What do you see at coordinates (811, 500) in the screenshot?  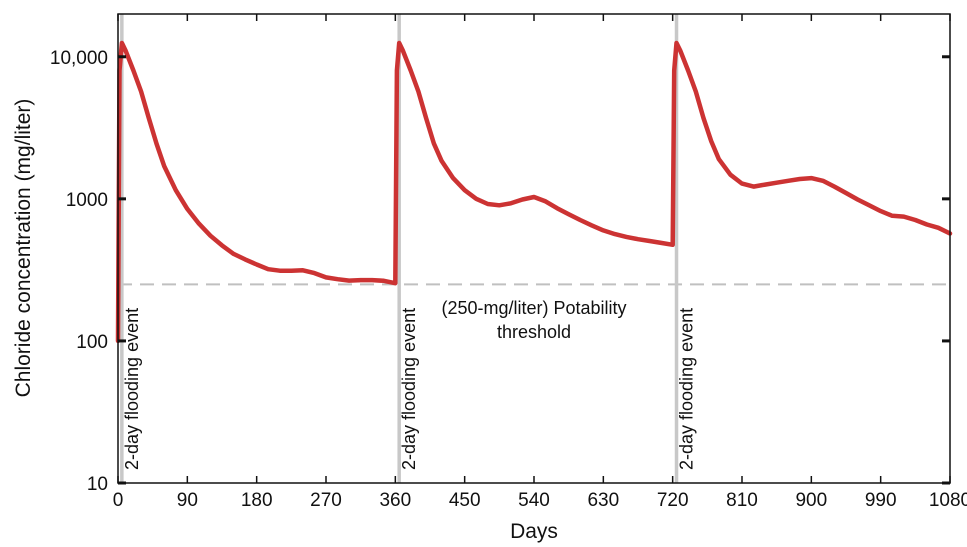 I see `x-tick-label: 900` at bounding box center [811, 500].